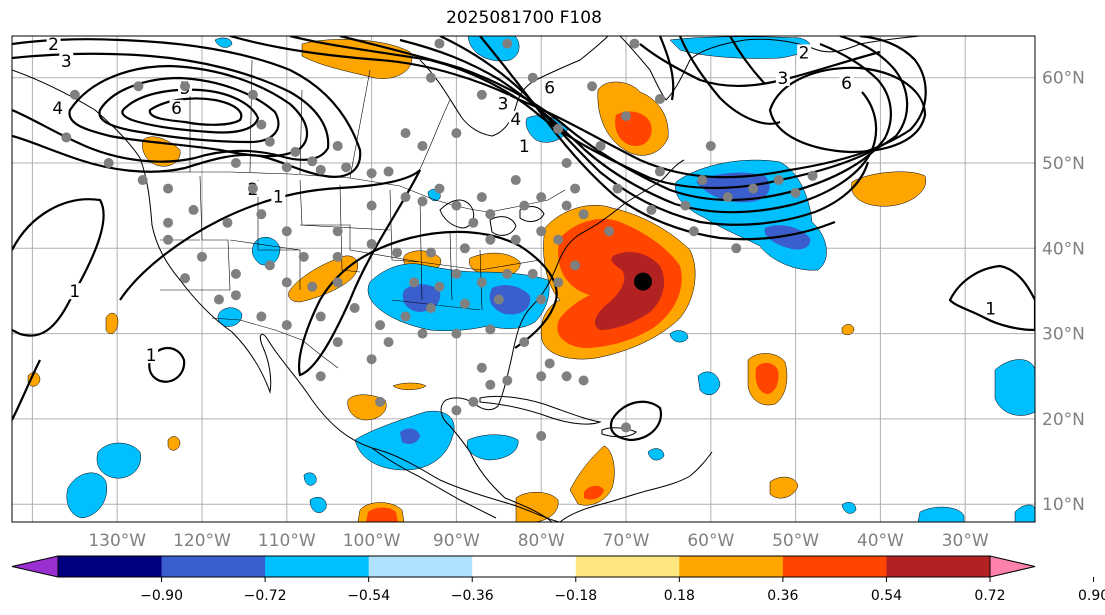 This screenshot has height=615, width=1105. I want to click on longitude-label: 80°W, so click(541, 541).